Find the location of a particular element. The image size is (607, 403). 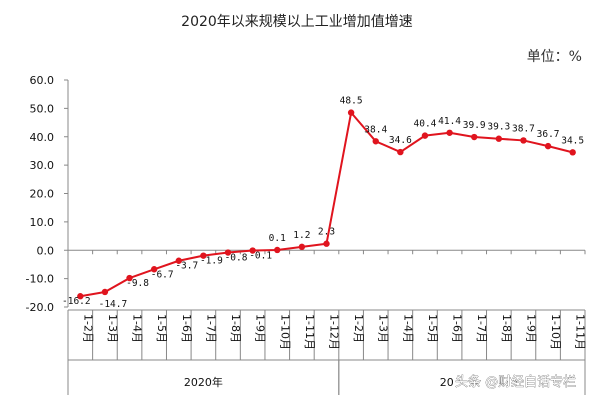

y-tick-label: -10.0 is located at coordinates (40, 279).